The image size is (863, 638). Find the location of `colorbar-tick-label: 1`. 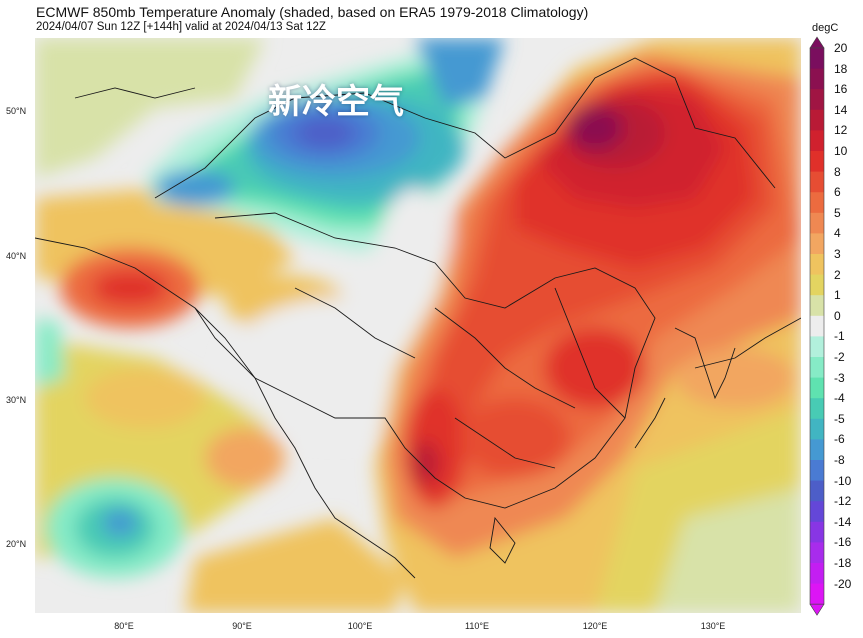

colorbar-tick-label: 1 is located at coordinates (837, 295).